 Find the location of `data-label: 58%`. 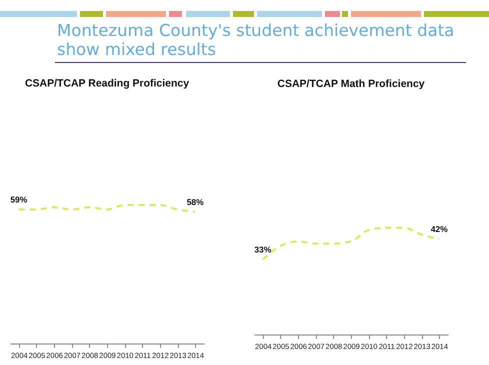

data-label: 58% is located at coordinates (195, 201).